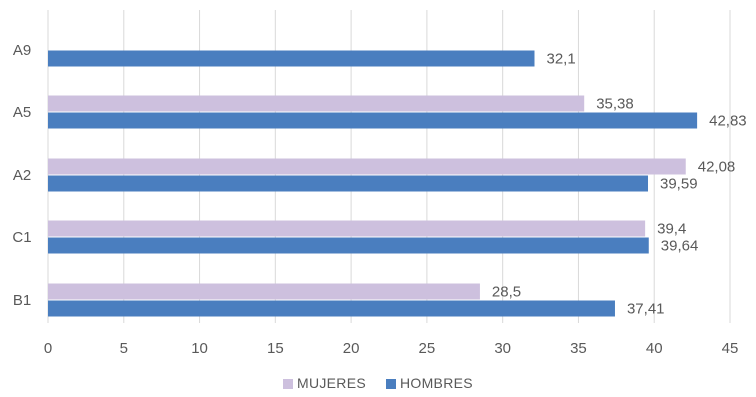 The height and width of the screenshot is (397, 756). I want to click on data-label: 28,5, so click(506, 292).